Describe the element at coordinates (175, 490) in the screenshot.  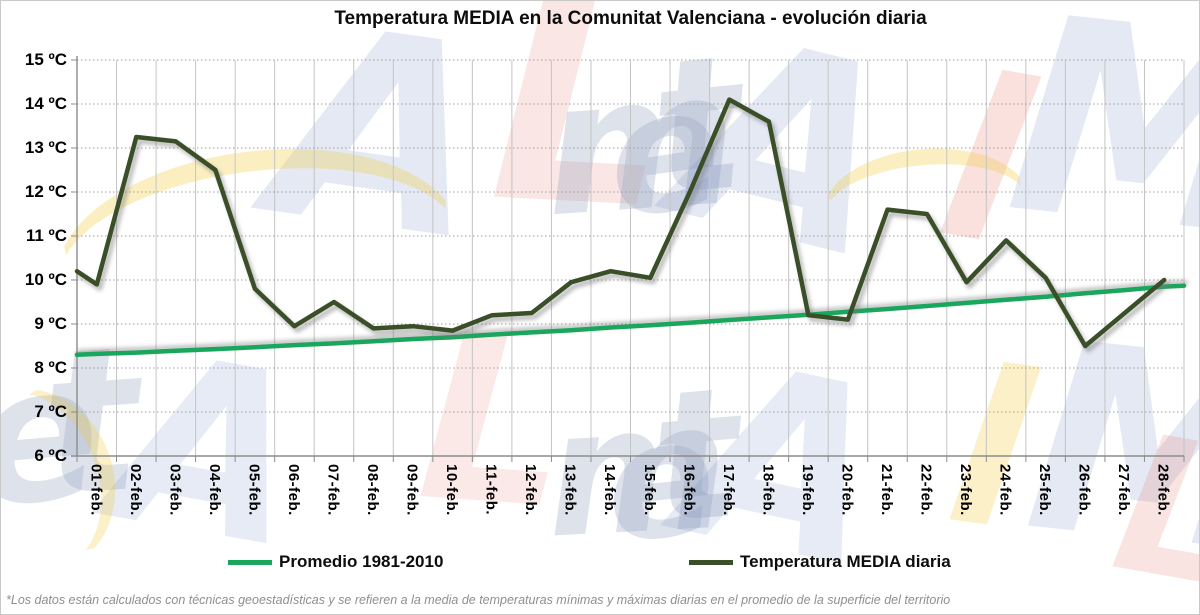
I see `x-axis-tick-label: 03-feb.` at that location.